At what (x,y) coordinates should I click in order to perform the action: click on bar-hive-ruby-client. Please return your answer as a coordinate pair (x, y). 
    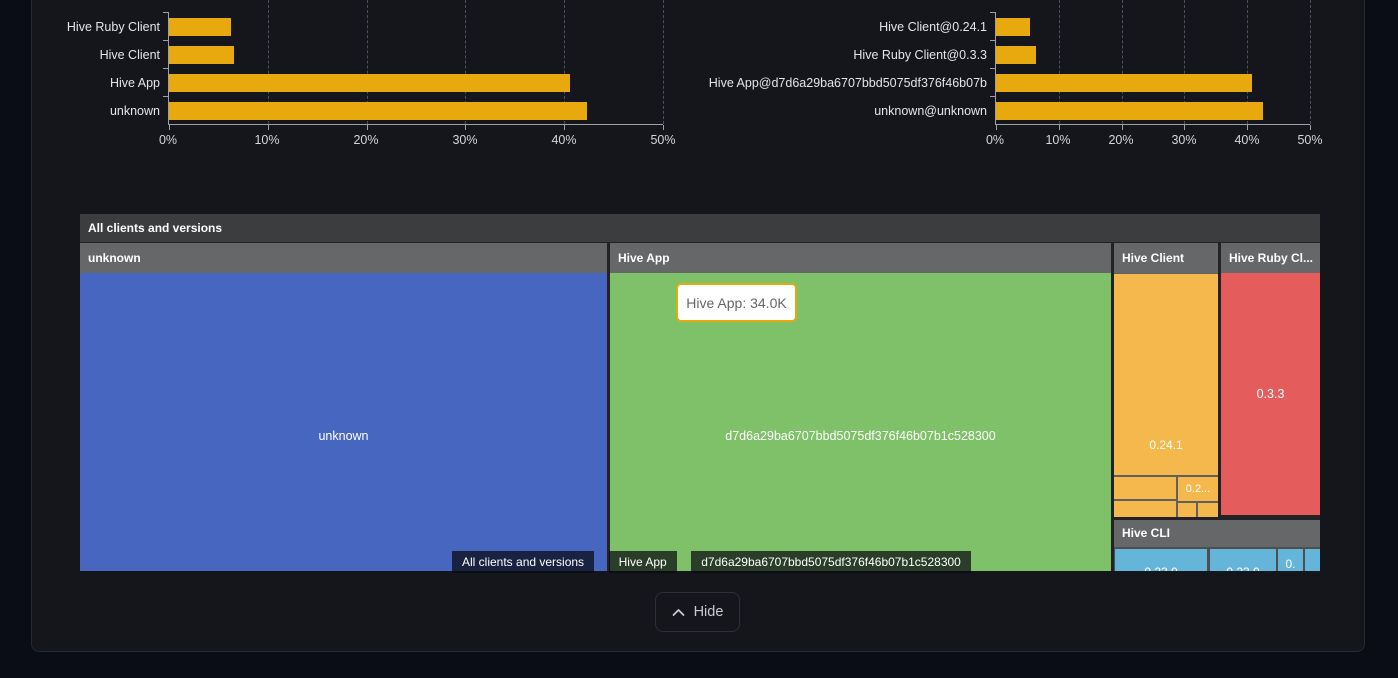
    Looking at the image, I should click on (200, 27).